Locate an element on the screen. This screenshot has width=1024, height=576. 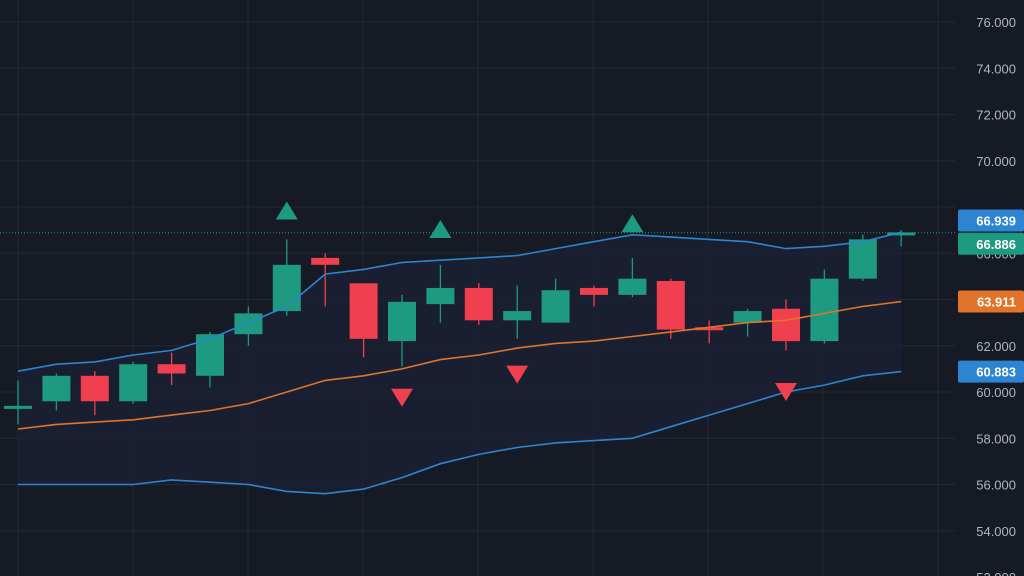
upper-band-tag: 66.939 is located at coordinates (991, 220).